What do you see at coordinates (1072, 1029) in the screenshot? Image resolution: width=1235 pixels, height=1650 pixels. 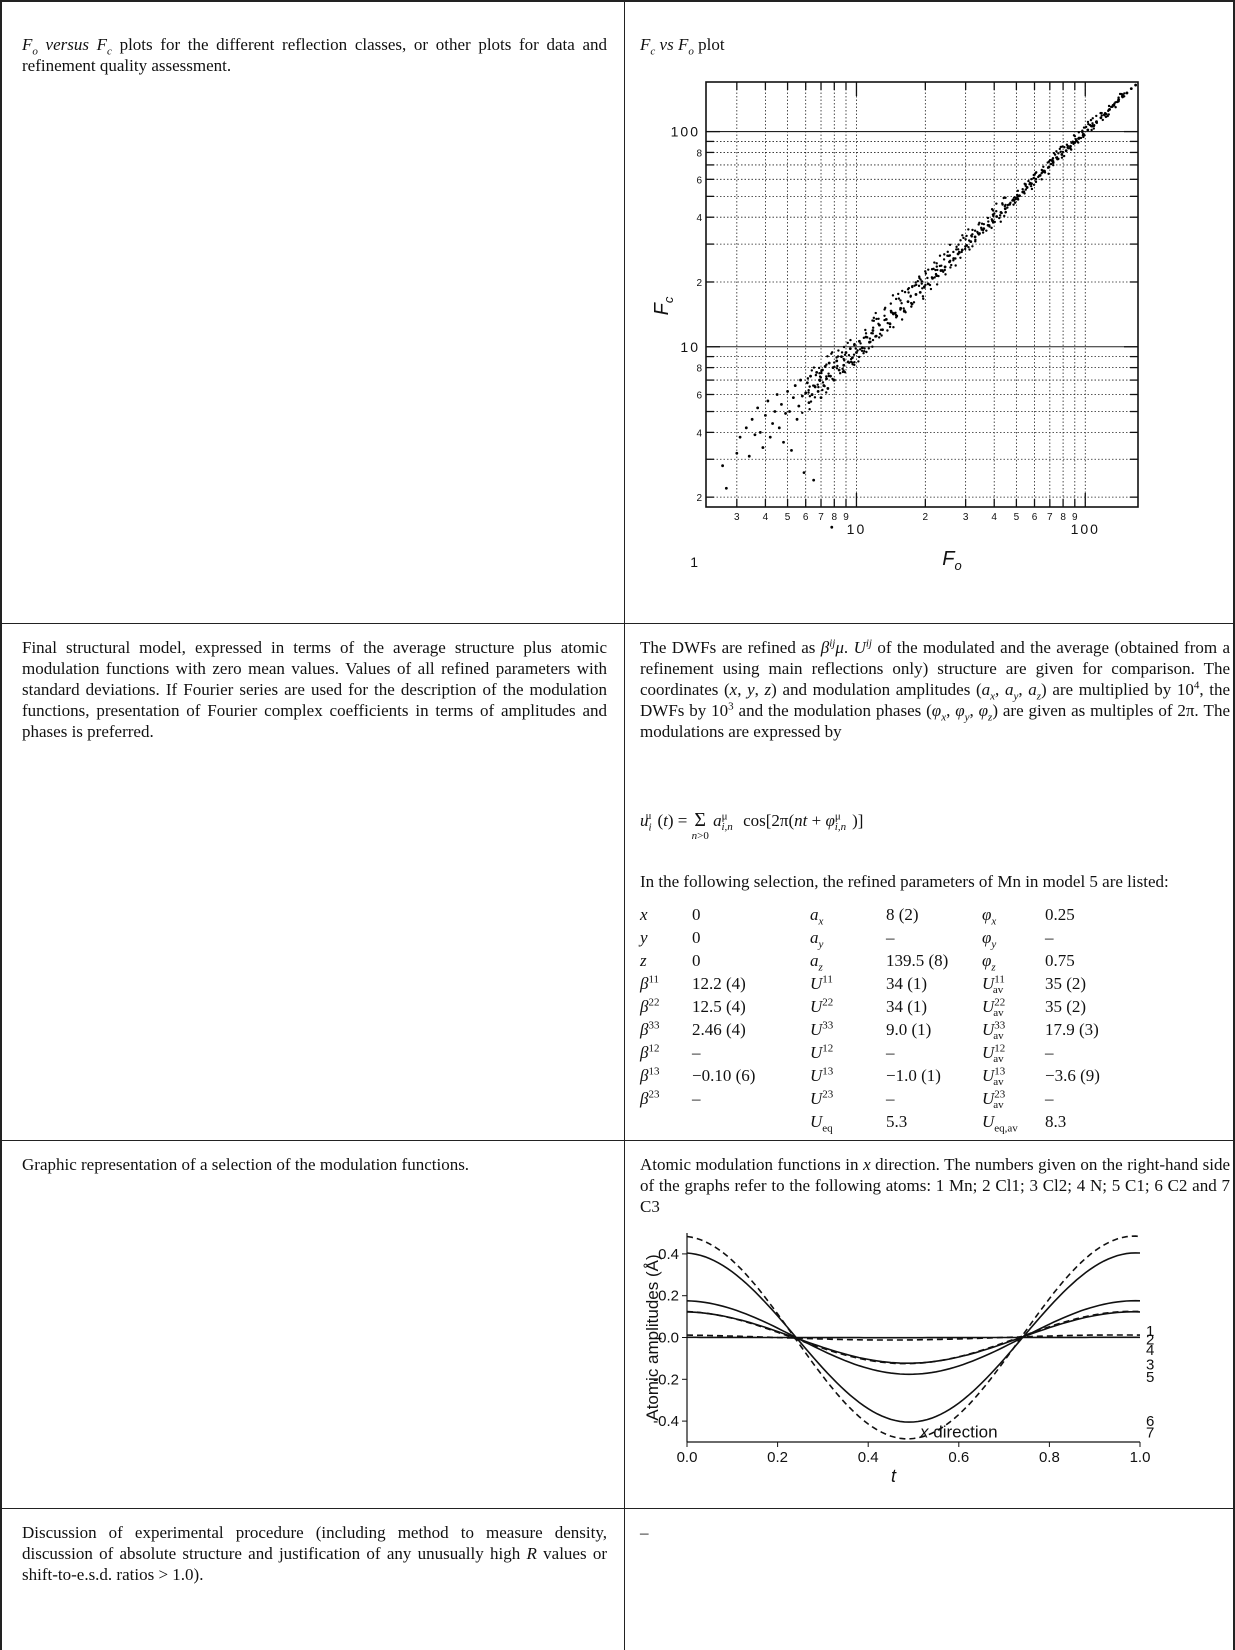 I see `param-value: 17.9 (3)` at bounding box center [1072, 1029].